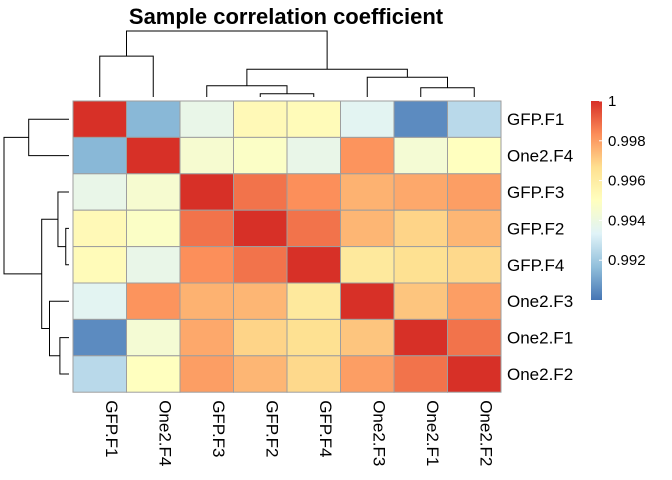 This screenshot has height=480, width=672. Describe the element at coordinates (535, 192) in the screenshot. I see `row-label: GFP.F3` at that location.